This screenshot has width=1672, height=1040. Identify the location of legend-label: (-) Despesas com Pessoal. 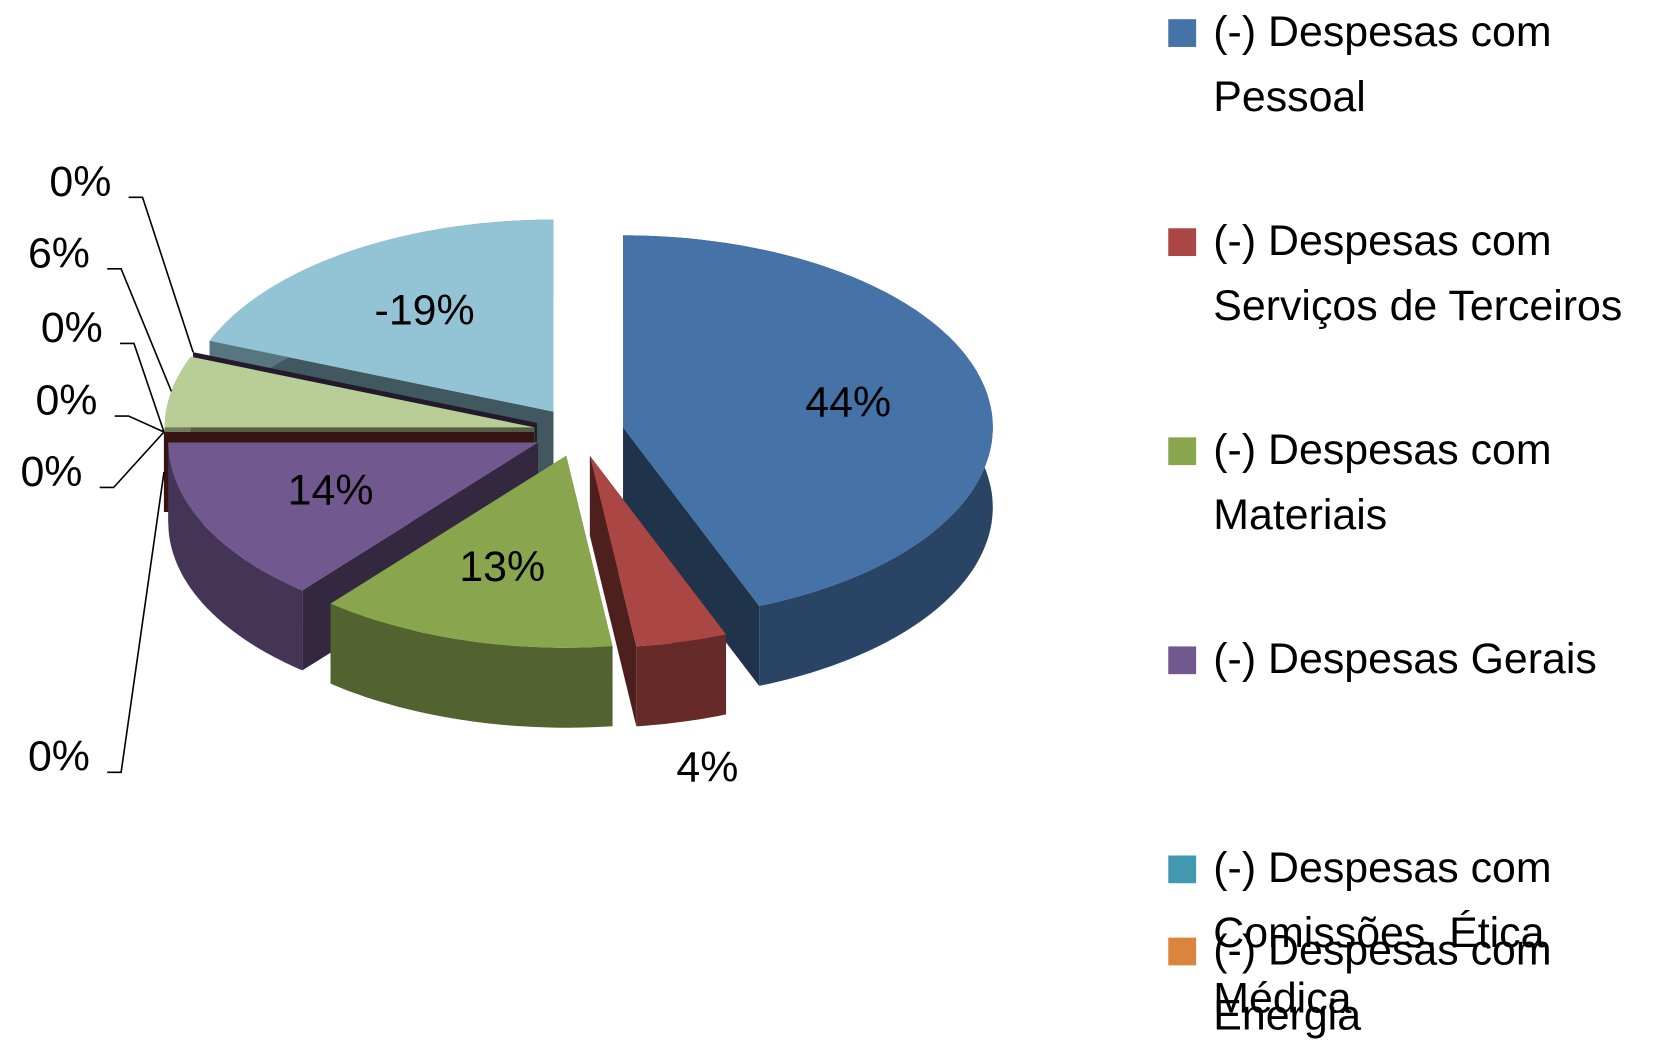
(1382, 64).